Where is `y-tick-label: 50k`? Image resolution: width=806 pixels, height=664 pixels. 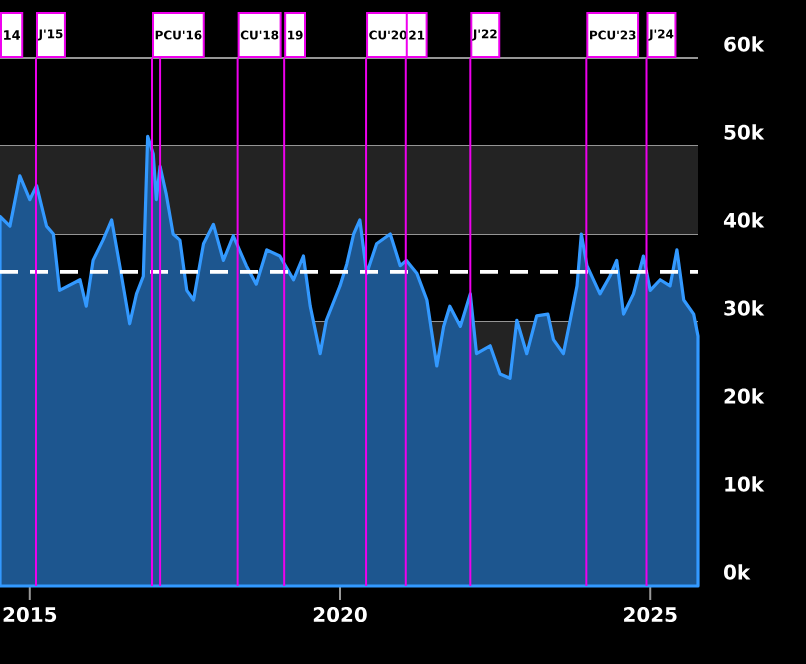 y-tick-label: 50k is located at coordinates (744, 132).